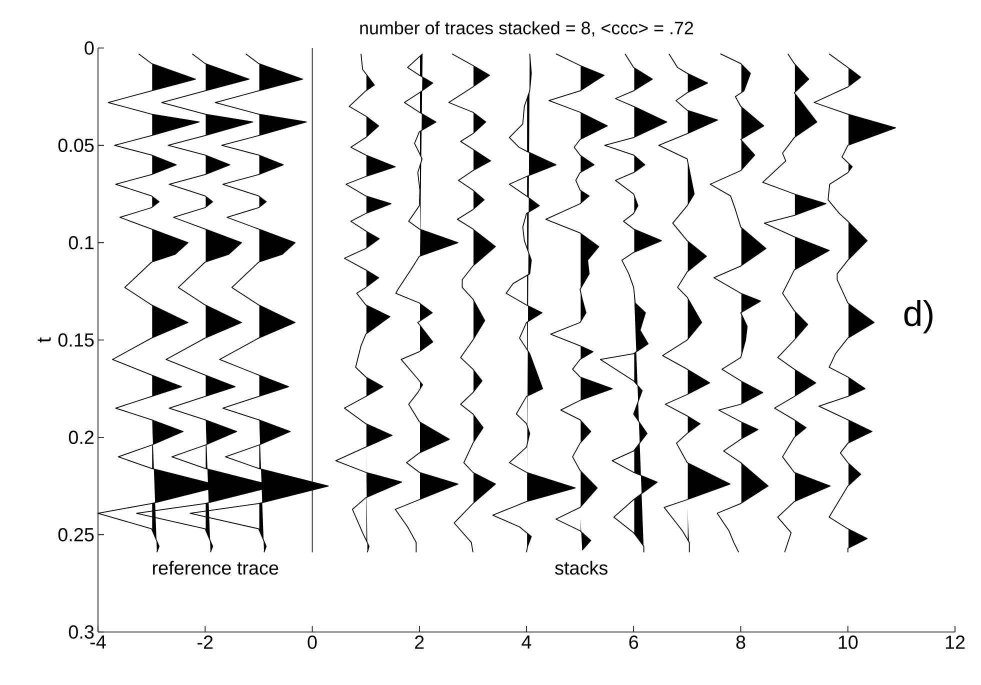  Describe the element at coordinates (419, 642) in the screenshot. I see `x-tick-label: 2` at that location.